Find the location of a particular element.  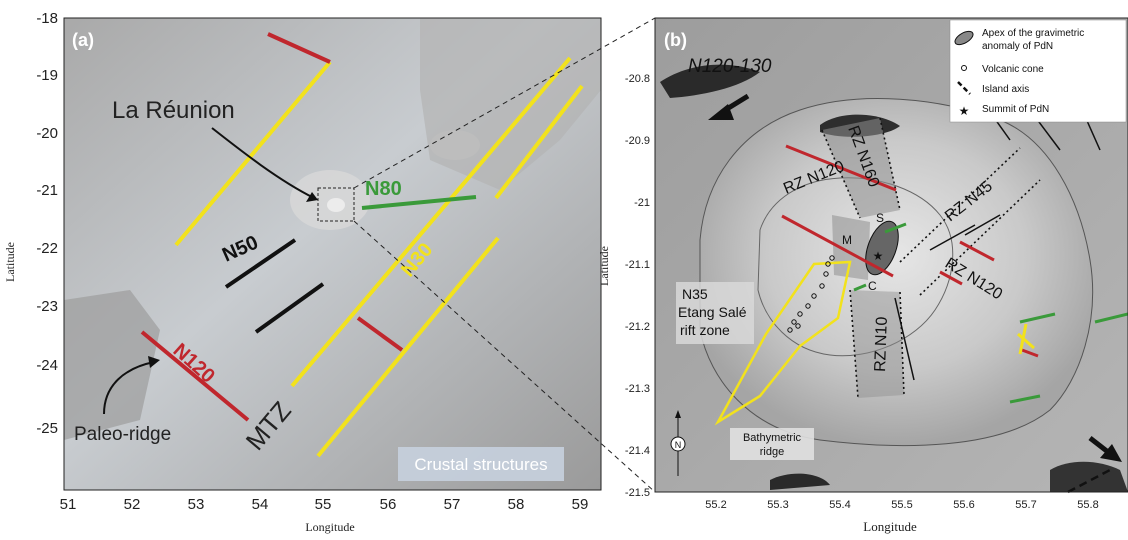

la-reunion-island is located at coordinates (336, 205).